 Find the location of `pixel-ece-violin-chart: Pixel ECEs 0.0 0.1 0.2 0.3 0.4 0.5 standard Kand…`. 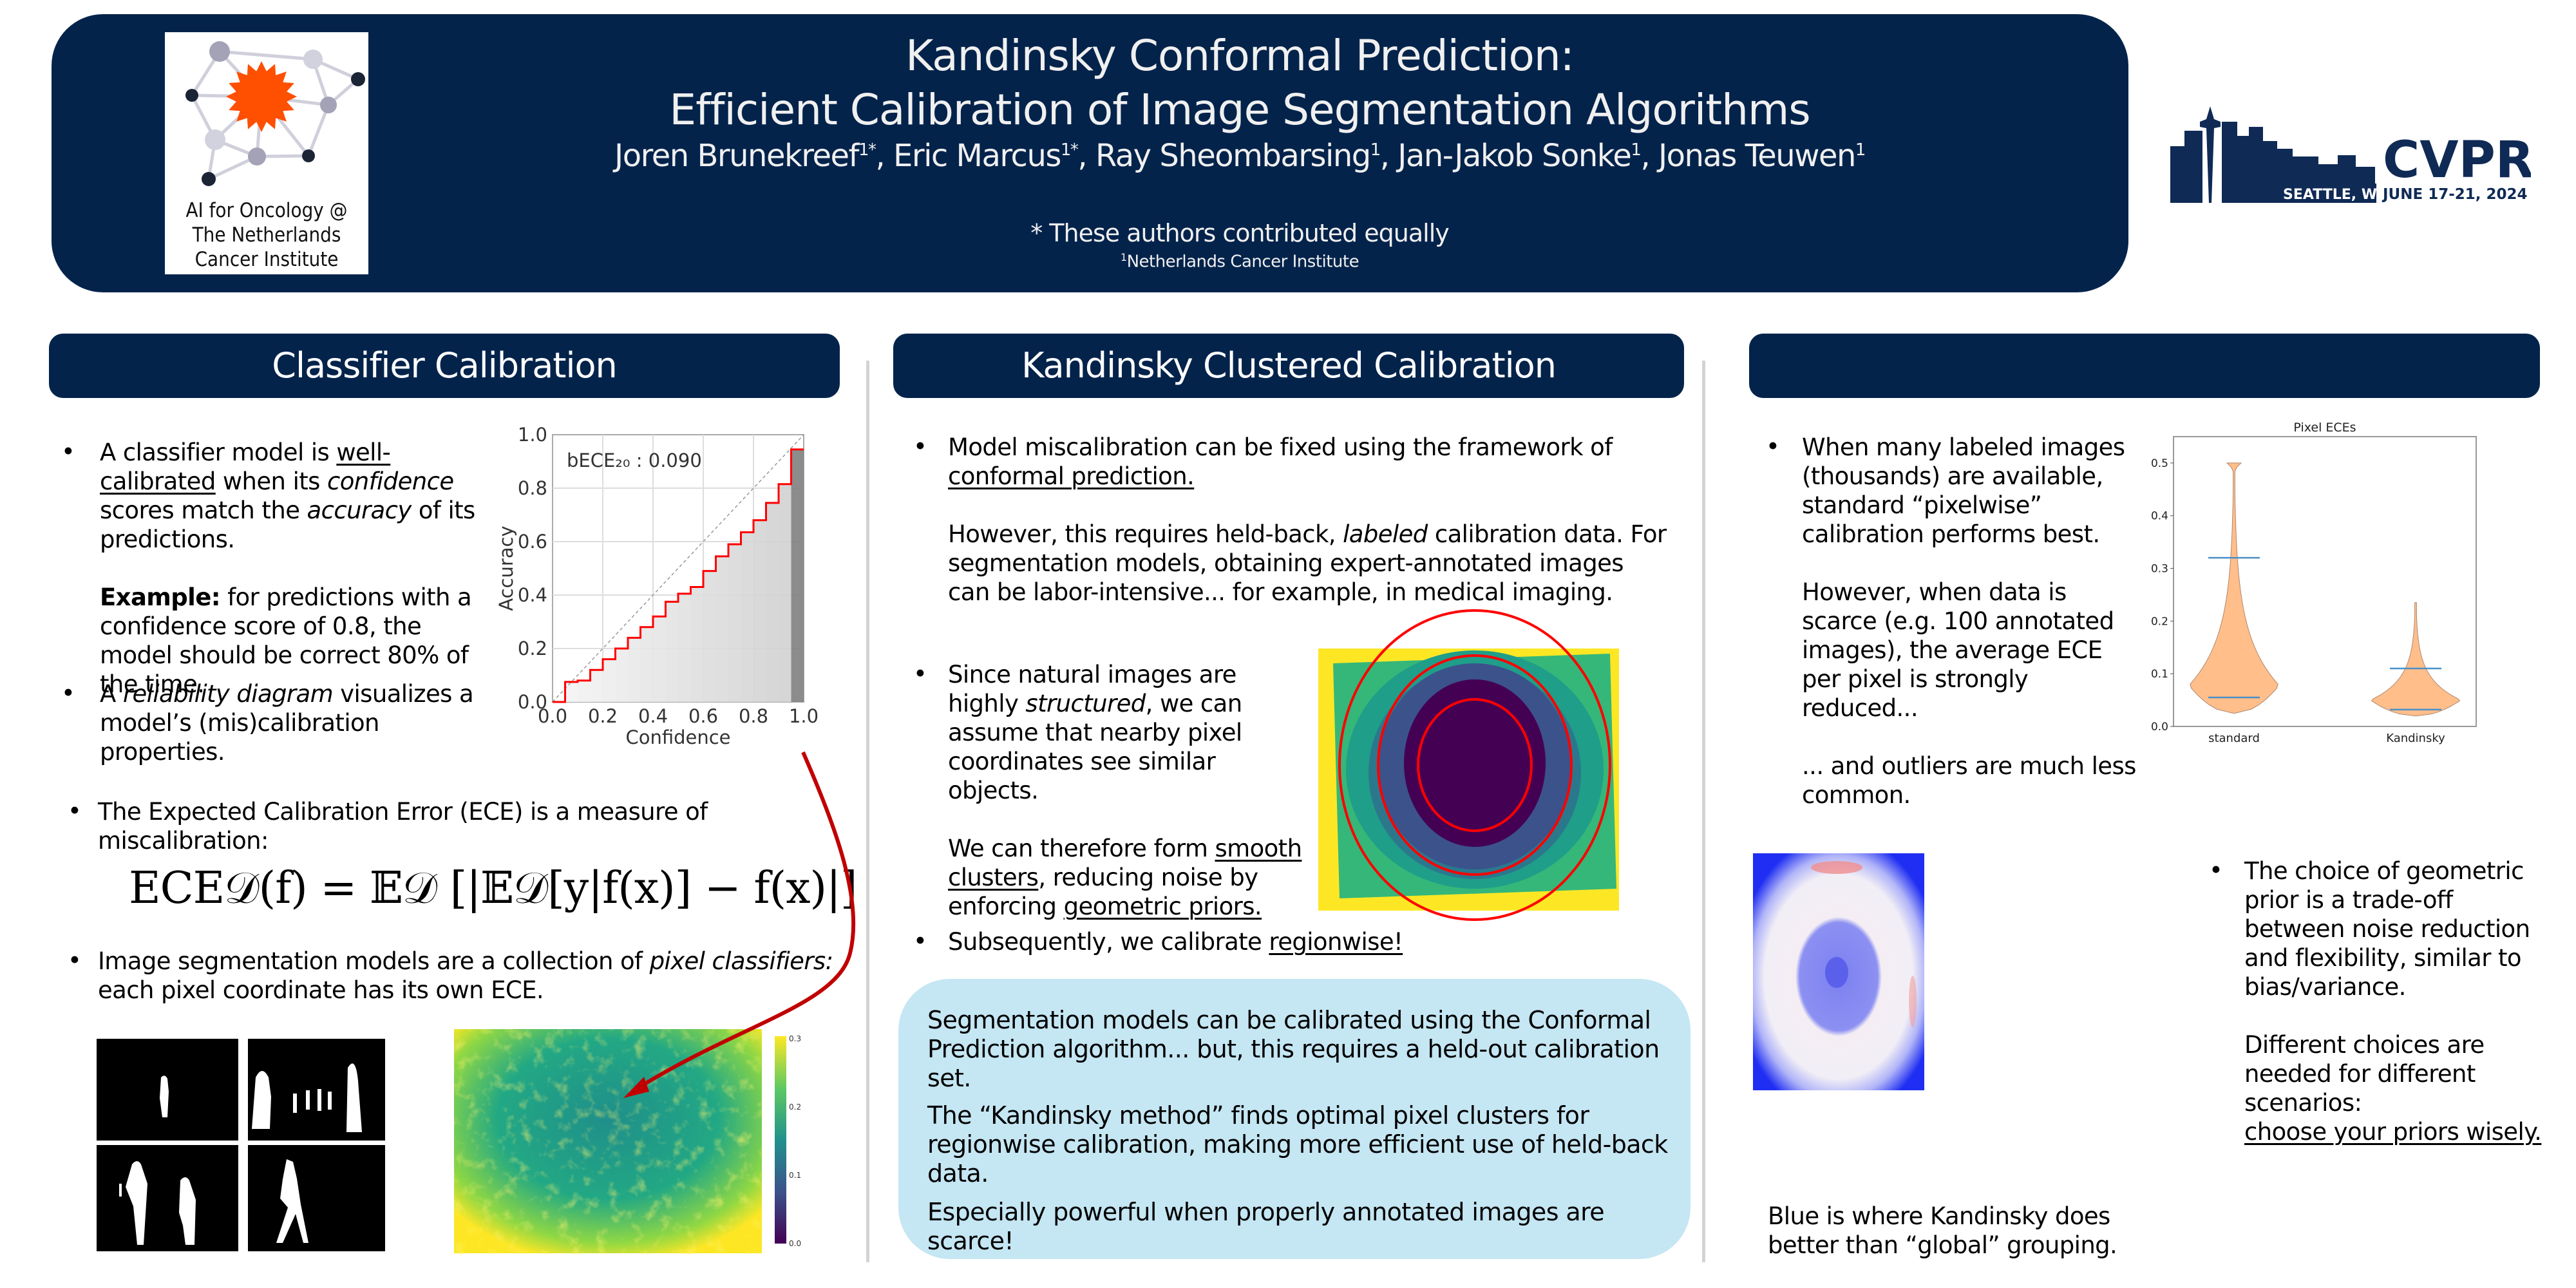

pixel-ece-violin-chart: Pixel ECEs 0.0 0.1 0.2 0.3 0.4 0.5 standard Kand… is located at coordinates (2314, 583).